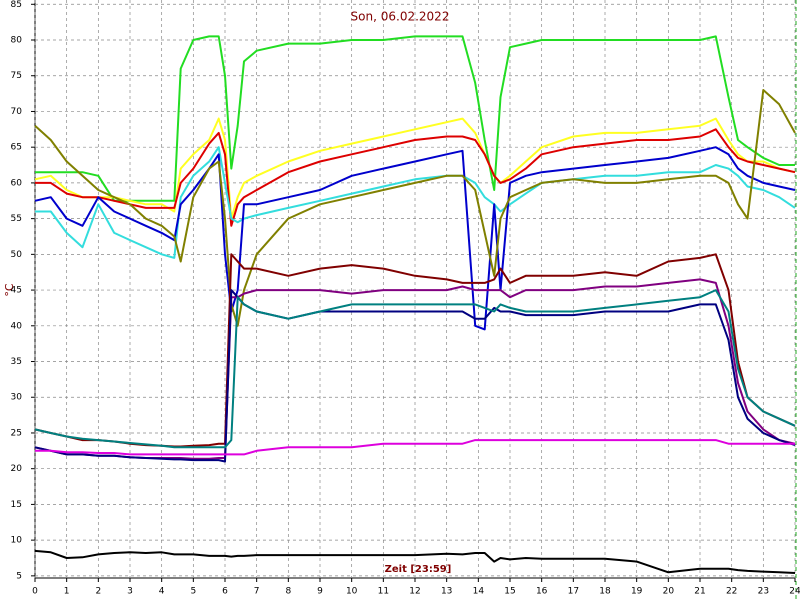  What do you see at coordinates (17, 326) in the screenshot?
I see `y-tick-label: 40` at bounding box center [17, 326].